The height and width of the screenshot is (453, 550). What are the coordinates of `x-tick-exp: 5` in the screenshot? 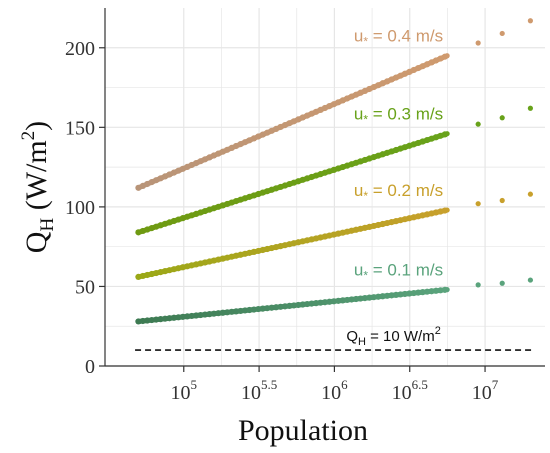 It's located at (194, 384).